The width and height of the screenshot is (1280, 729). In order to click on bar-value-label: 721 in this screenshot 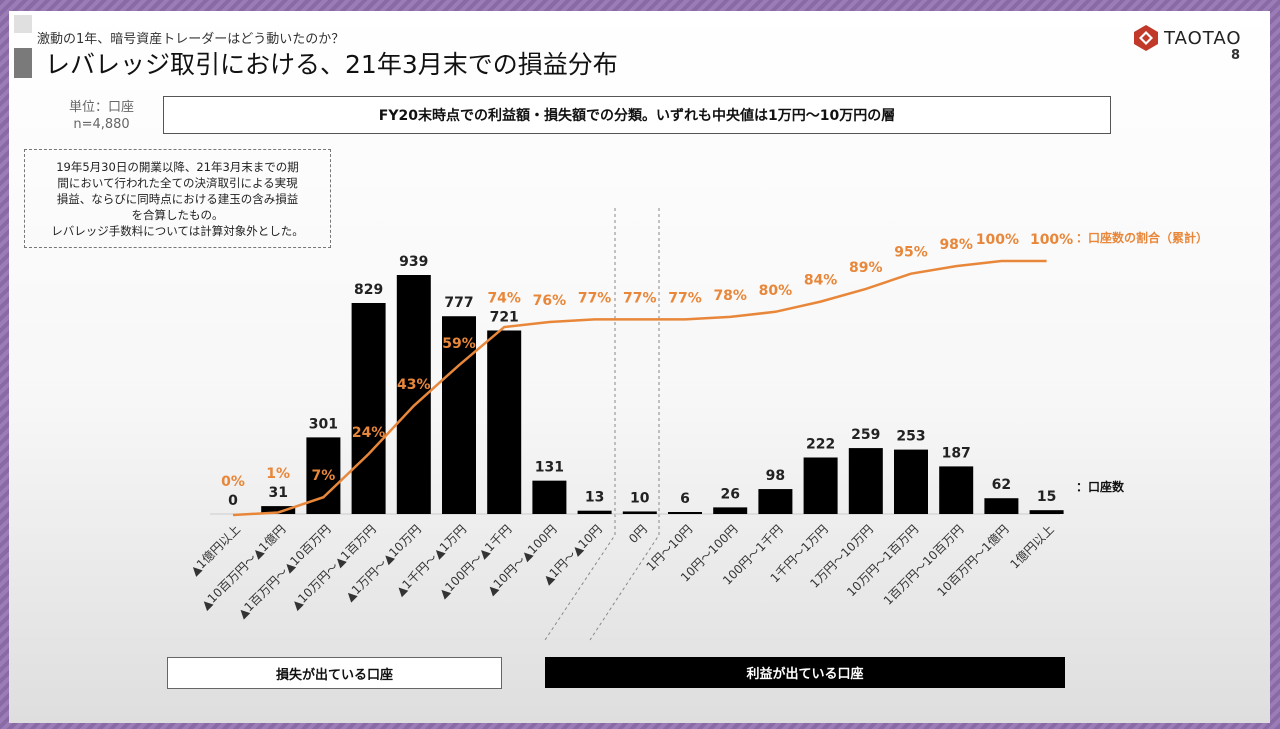, I will do `click(504, 317)`.